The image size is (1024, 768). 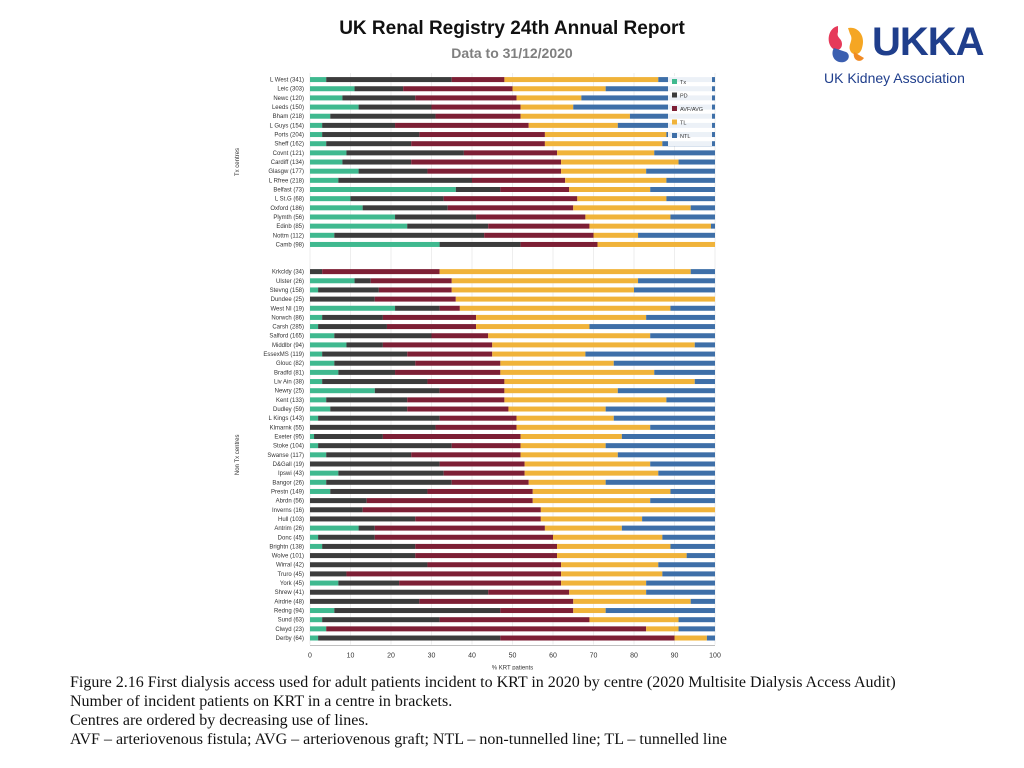 I want to click on row-label: Airdrie (48), so click(x=289, y=602).